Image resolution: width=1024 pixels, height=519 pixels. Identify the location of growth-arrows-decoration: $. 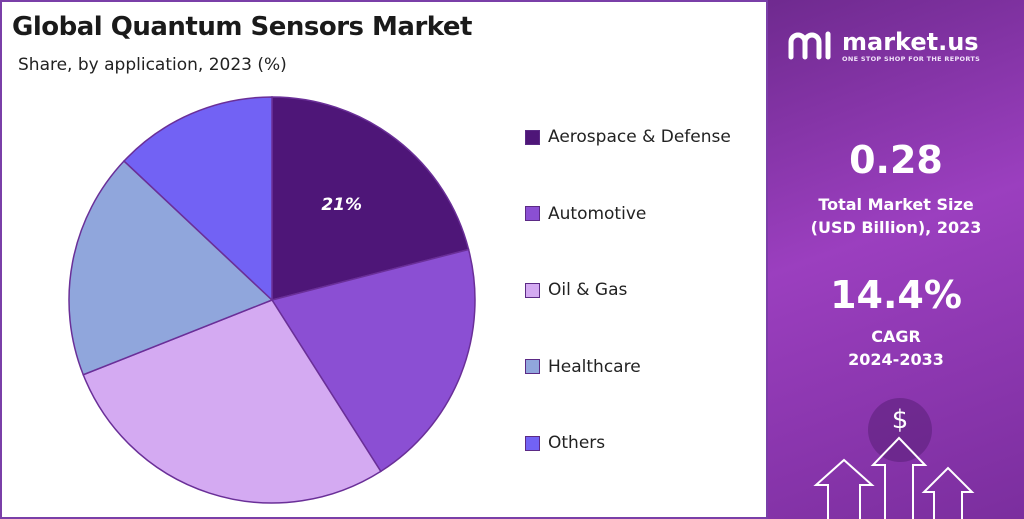
(894, 458).